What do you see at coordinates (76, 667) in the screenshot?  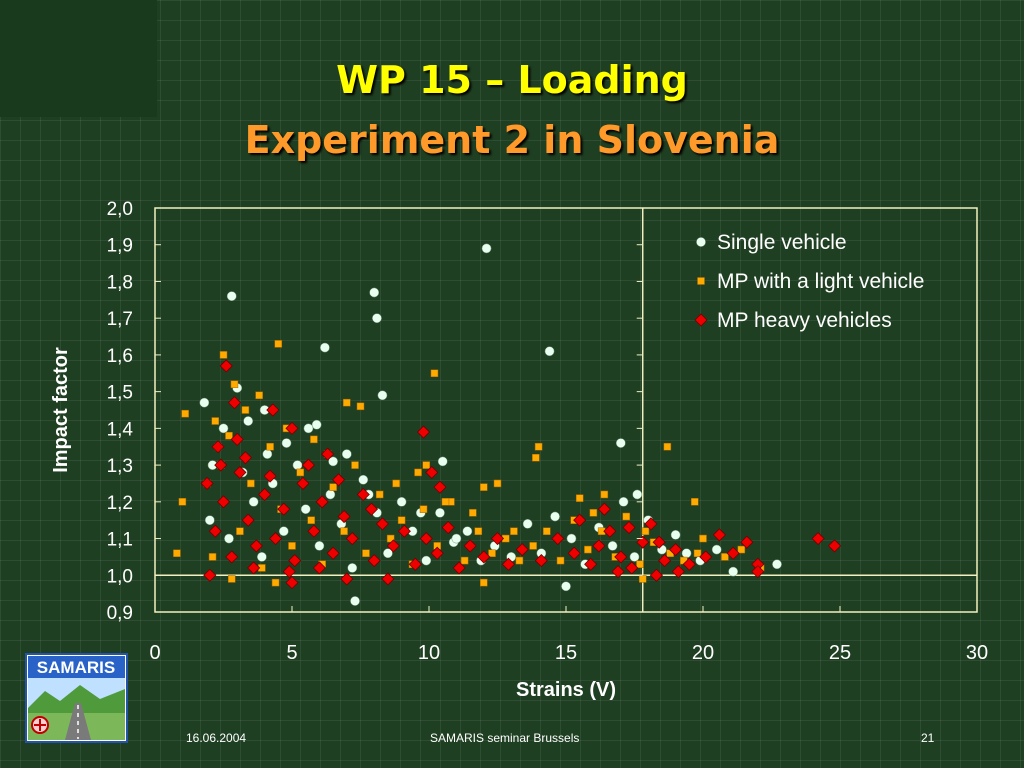 I see `svg-text: SAMARIS` at bounding box center [76, 667].